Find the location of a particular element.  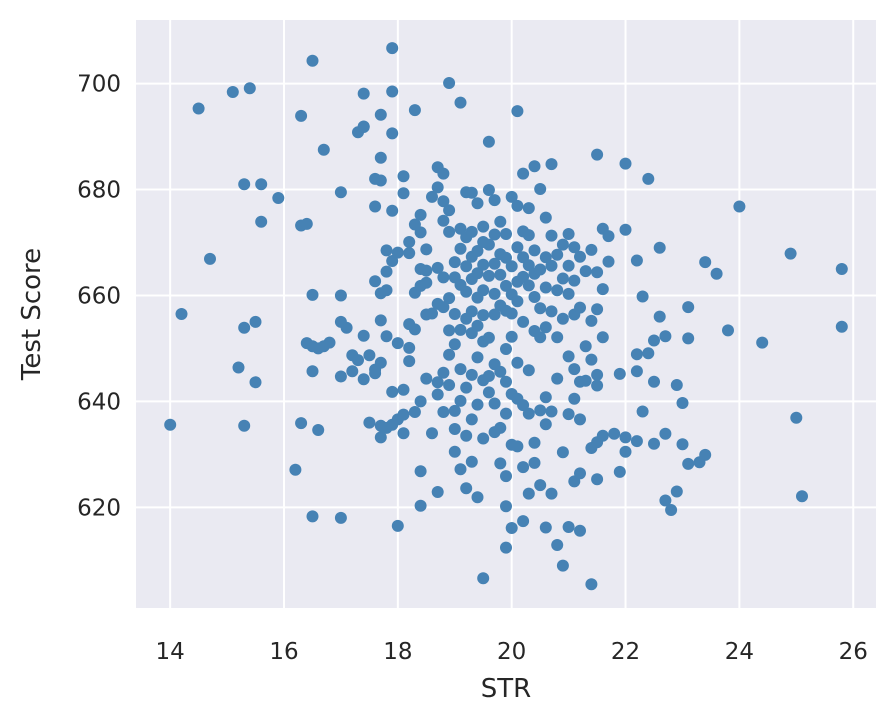

x-tick-label: 22 is located at coordinates (625, 652).